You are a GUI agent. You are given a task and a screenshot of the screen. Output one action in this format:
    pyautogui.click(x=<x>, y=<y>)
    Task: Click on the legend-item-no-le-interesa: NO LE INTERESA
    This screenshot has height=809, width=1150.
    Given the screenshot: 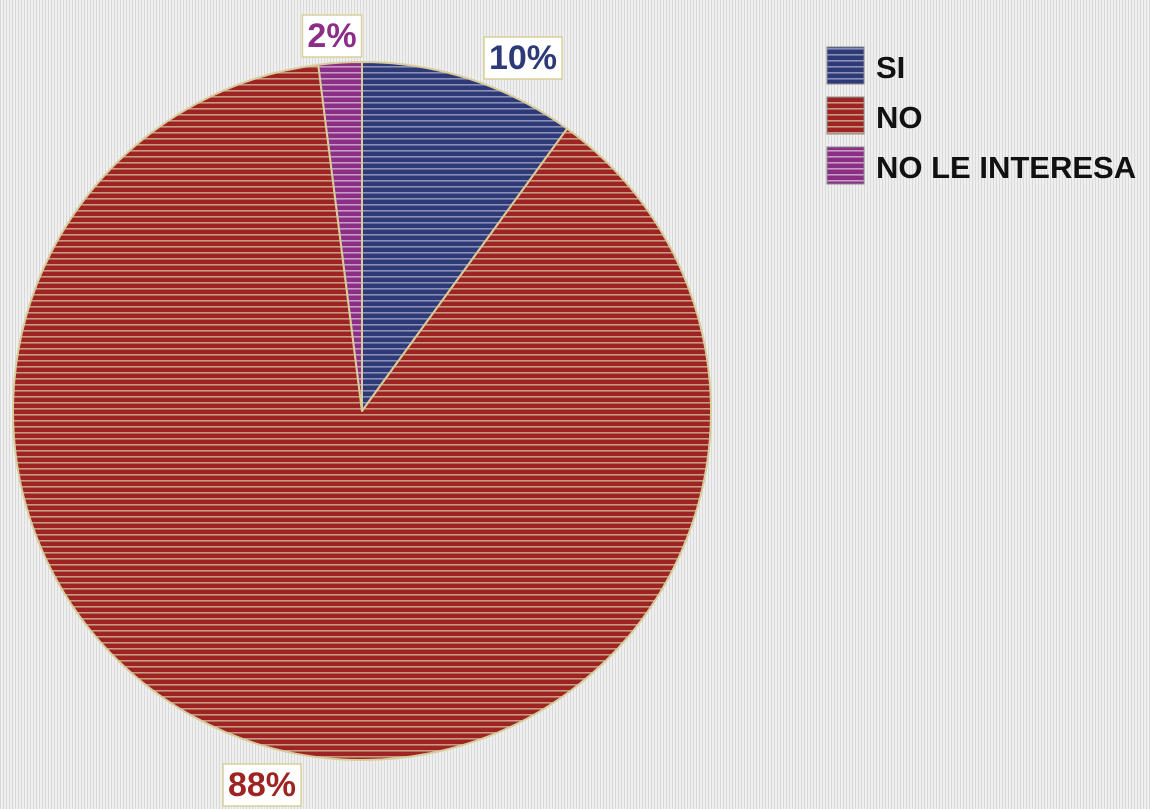 What is the action you would take?
    pyautogui.click(x=981, y=165)
    